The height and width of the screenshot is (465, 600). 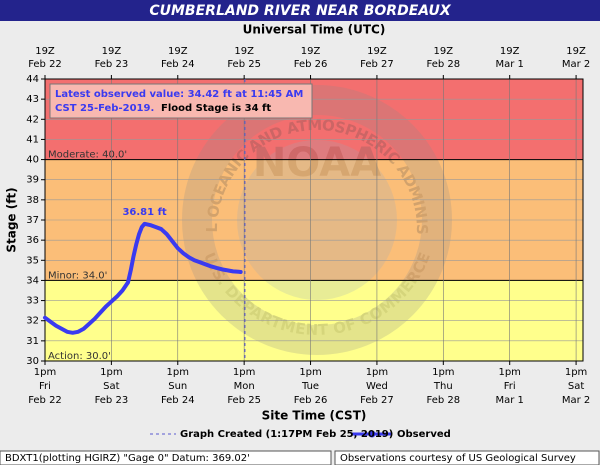 I want to click on y-tick-label: 33, so click(x=32, y=301).